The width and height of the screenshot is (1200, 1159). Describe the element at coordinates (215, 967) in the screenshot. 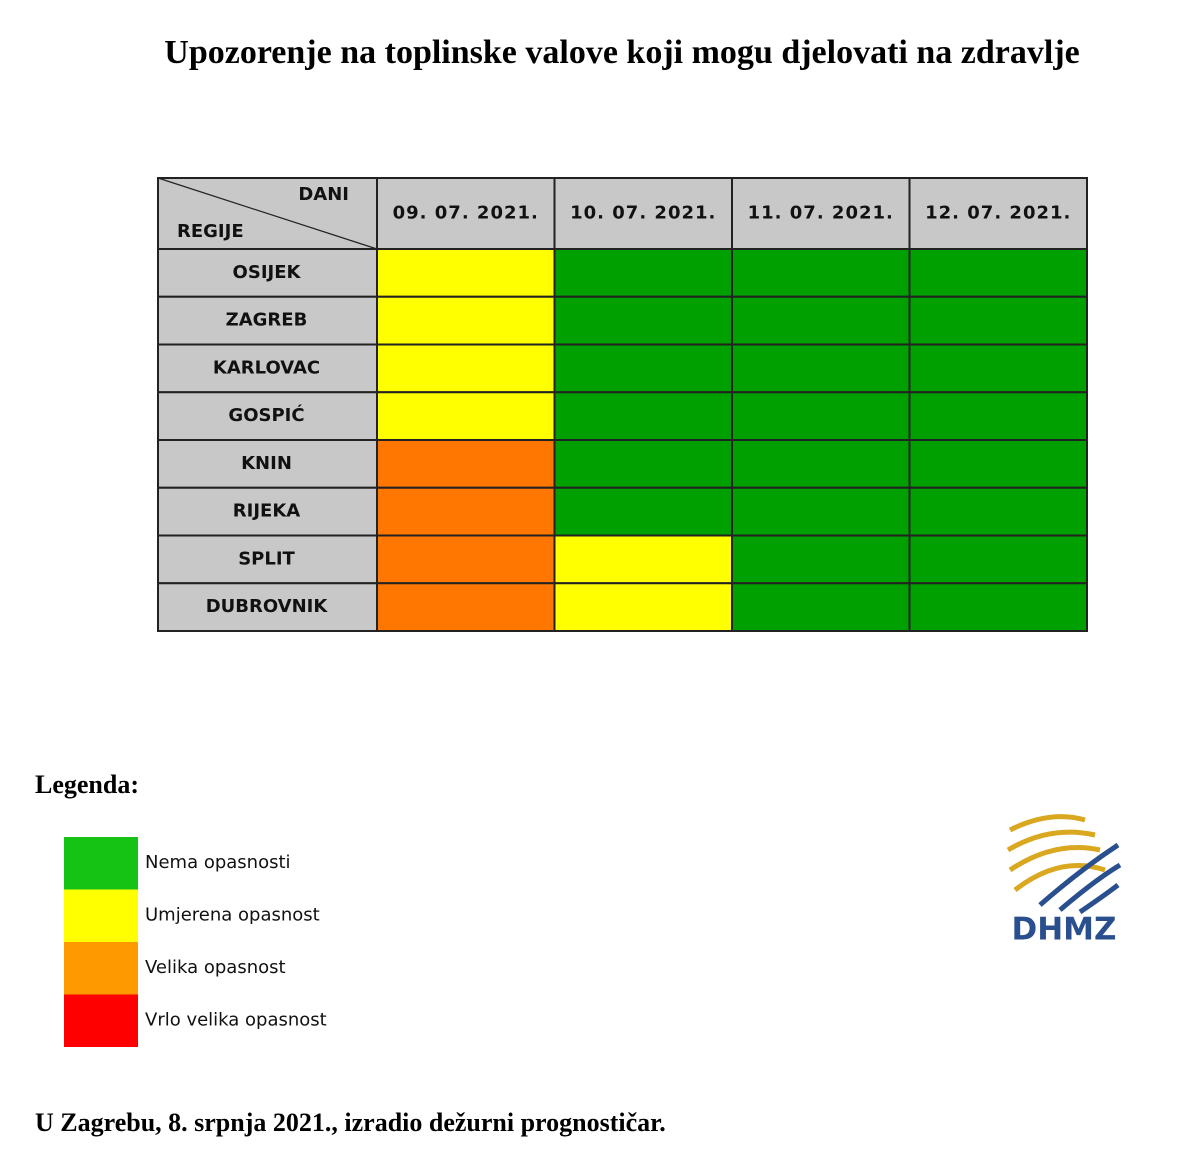

I see `legend-label: Velika opasnost` at that location.